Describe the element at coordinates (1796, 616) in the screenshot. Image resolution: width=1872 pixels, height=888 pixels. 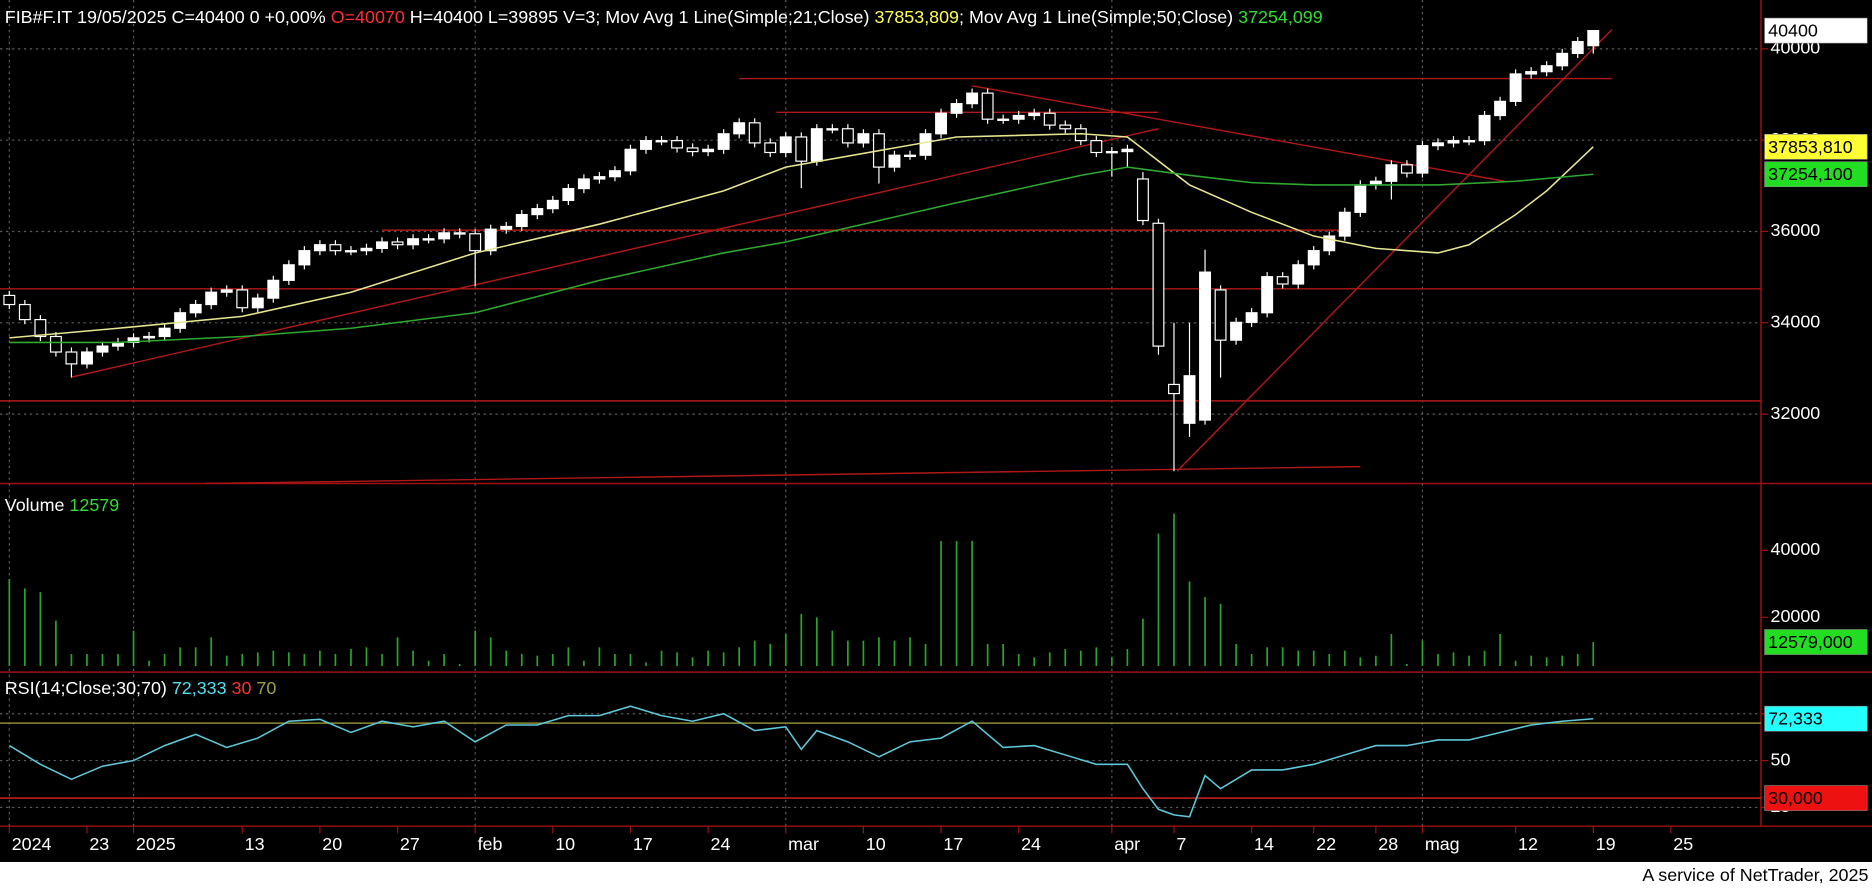
I see `y-tick-label: 20000` at that location.